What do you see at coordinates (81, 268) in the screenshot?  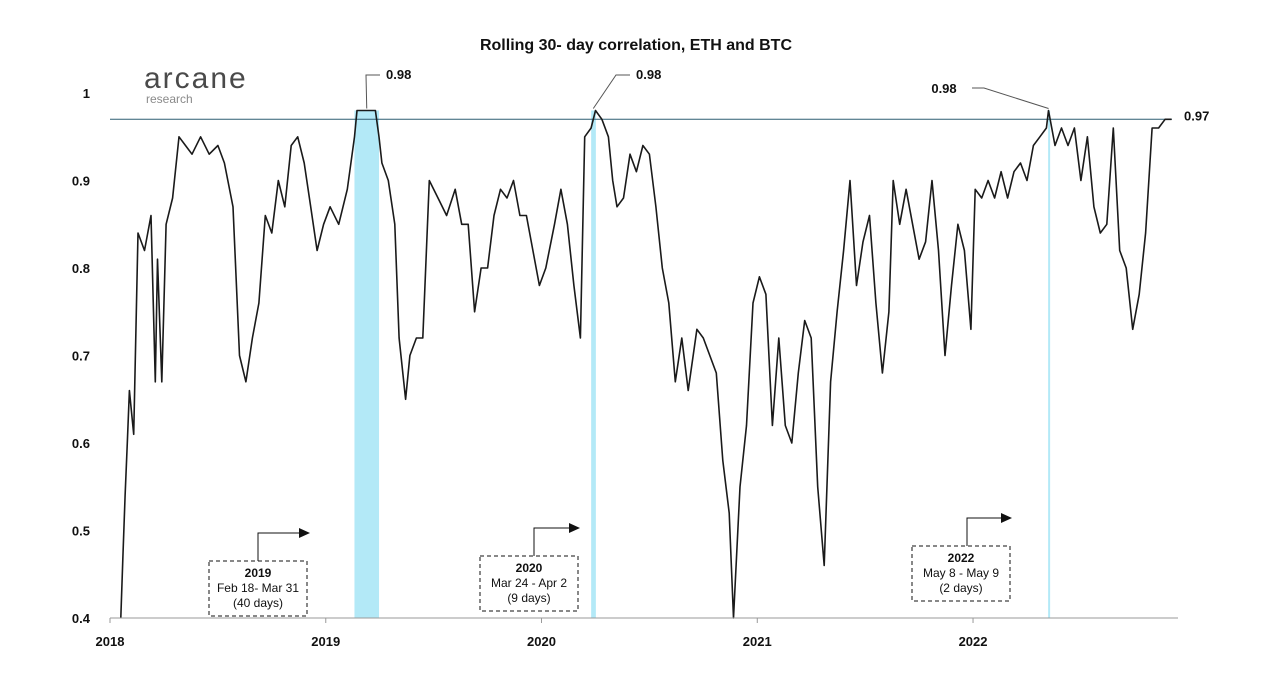 I see `y-tick-label-4: 0.8` at bounding box center [81, 268].